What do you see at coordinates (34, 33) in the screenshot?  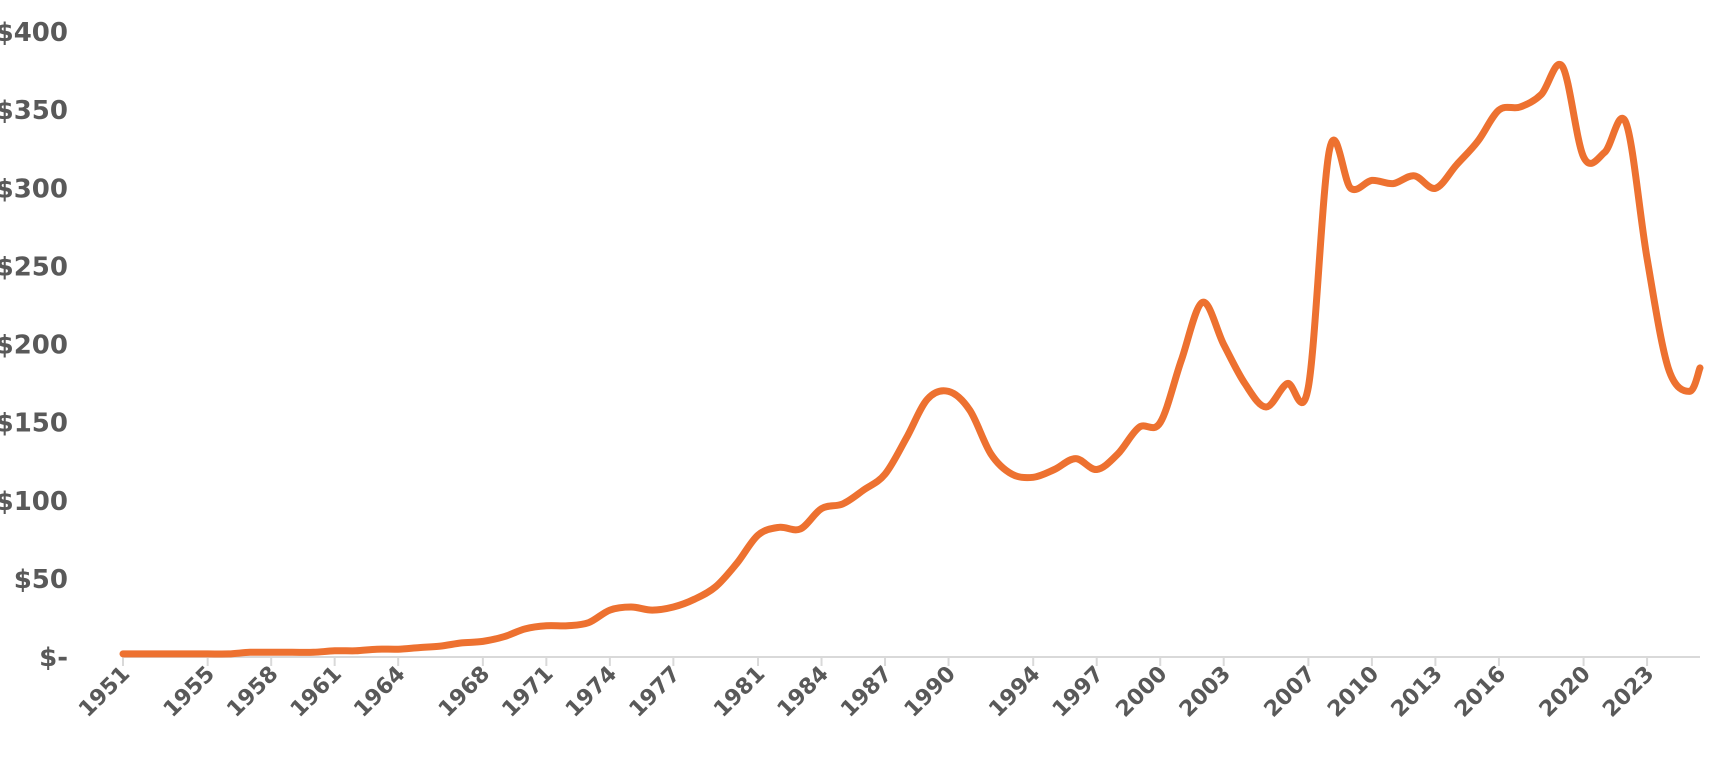 I see `y-tick-label: $400` at bounding box center [34, 33].